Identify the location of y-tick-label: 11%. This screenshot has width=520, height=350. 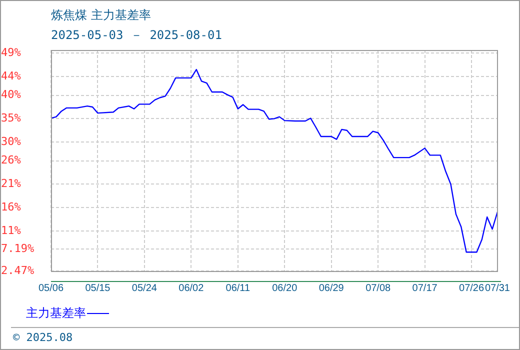
(11, 230).